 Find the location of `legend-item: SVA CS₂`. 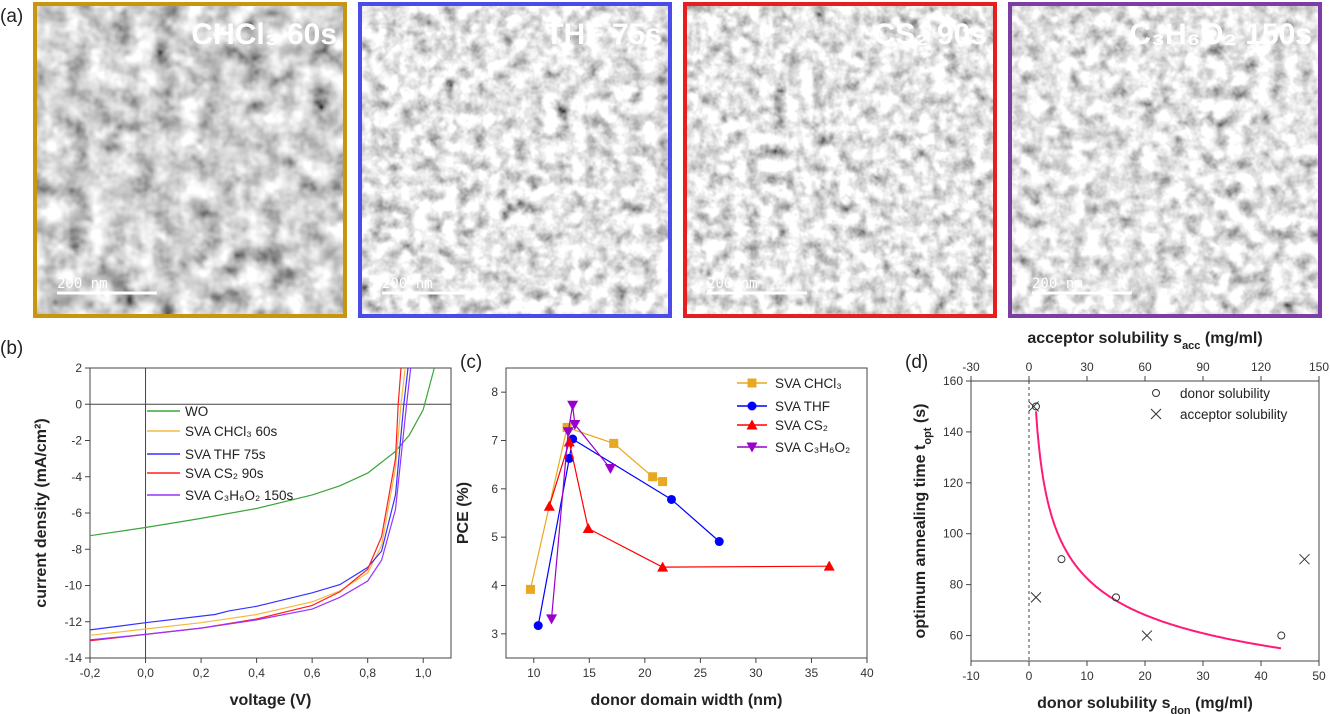

legend-item: SVA CS₂ is located at coordinates (782, 425).